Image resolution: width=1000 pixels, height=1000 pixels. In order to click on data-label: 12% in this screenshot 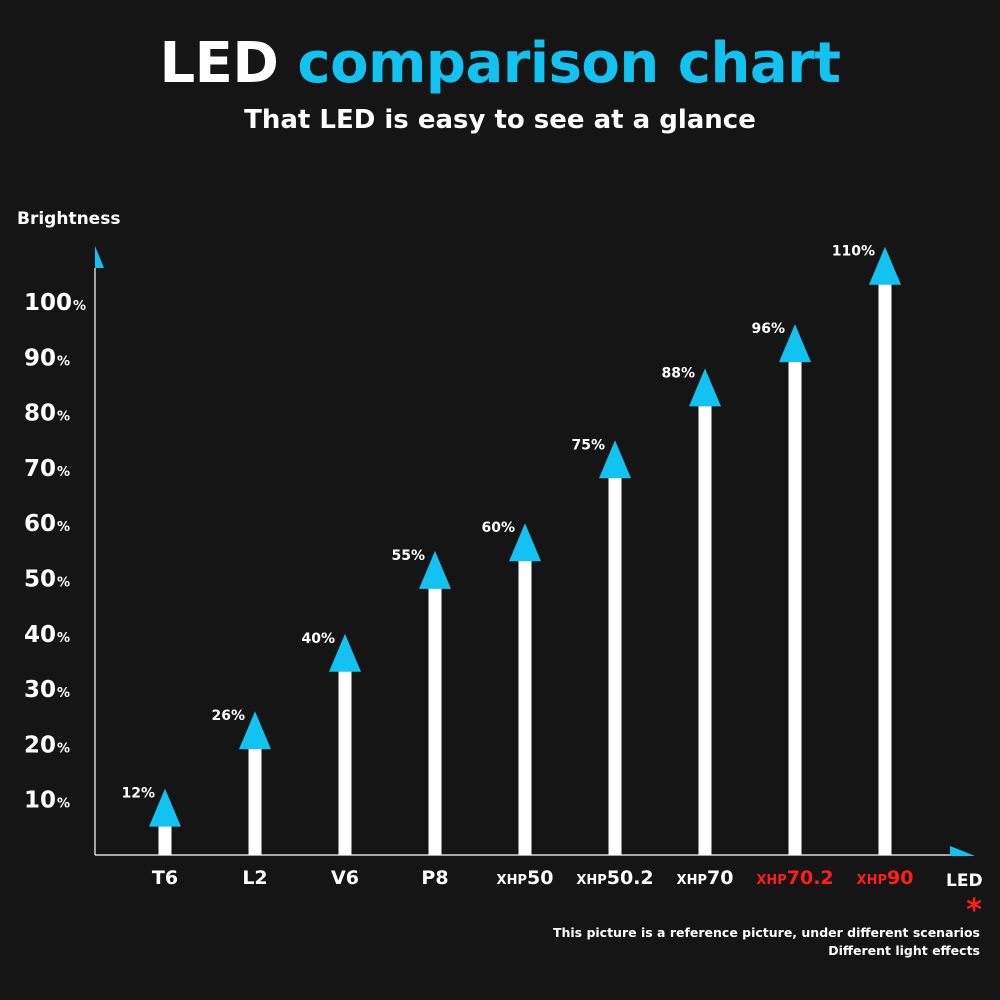, I will do `click(138, 794)`.